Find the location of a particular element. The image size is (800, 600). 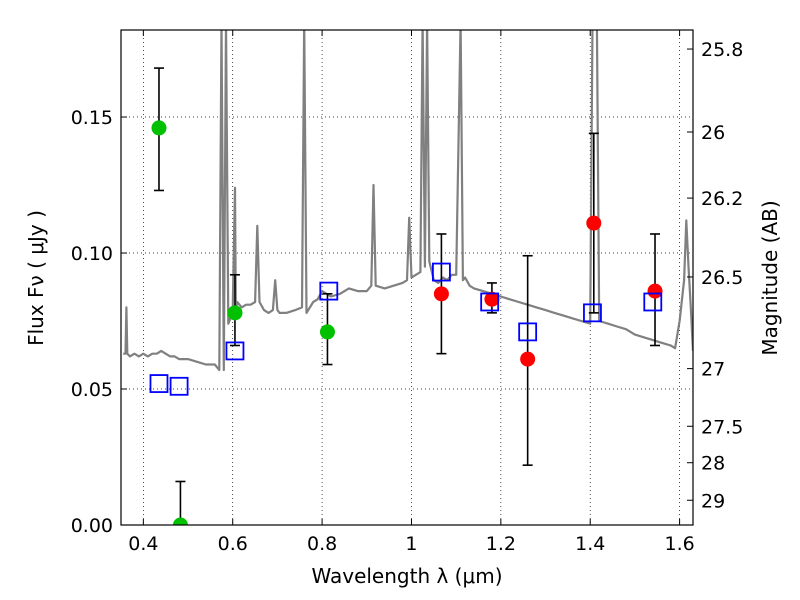

x-tick-label: 1.2 is located at coordinates (501, 544).